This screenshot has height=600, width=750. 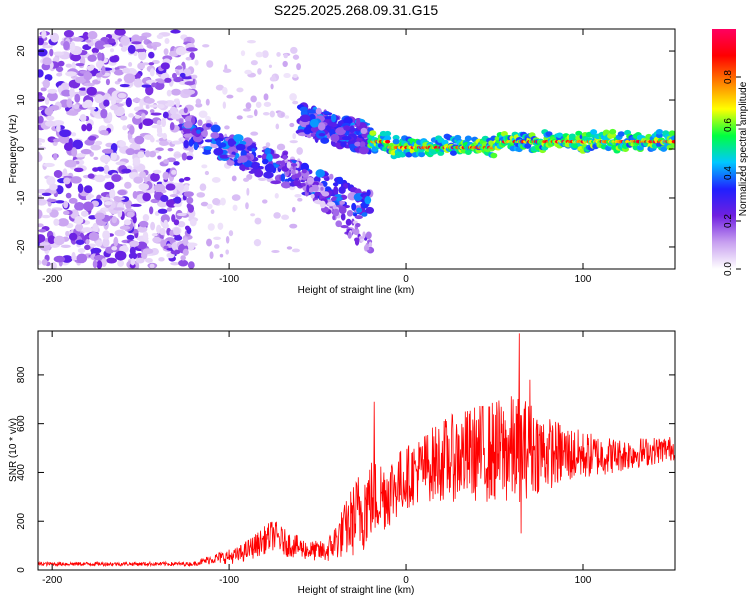 What do you see at coordinates (732, 173) in the screenshot?
I see `colorbar-ticks: 0.0 0.2 0.4 0.6 0.8` at bounding box center [732, 173].